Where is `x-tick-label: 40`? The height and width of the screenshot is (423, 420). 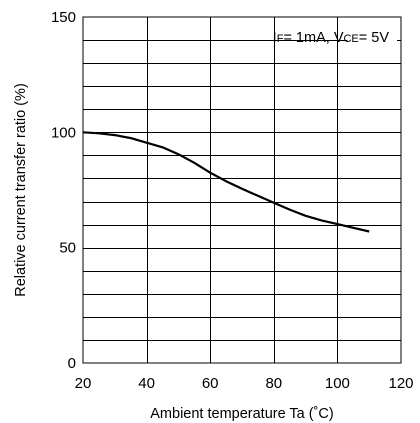
x-tick-label: 40 is located at coordinates (146, 383).